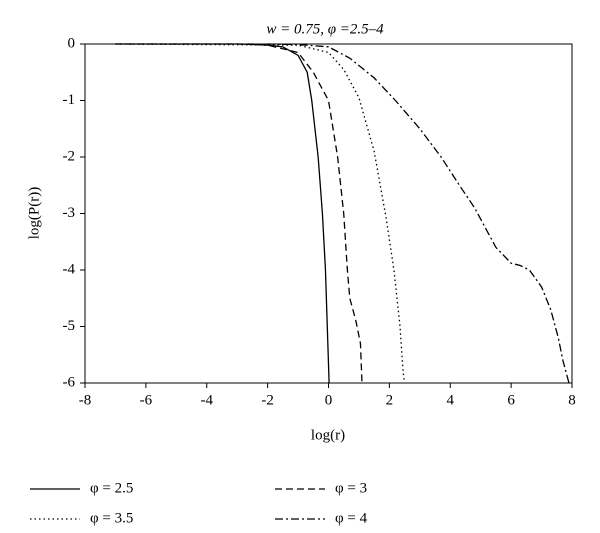  What do you see at coordinates (511, 400) in the screenshot?
I see `x-tick-label: 6` at bounding box center [511, 400].